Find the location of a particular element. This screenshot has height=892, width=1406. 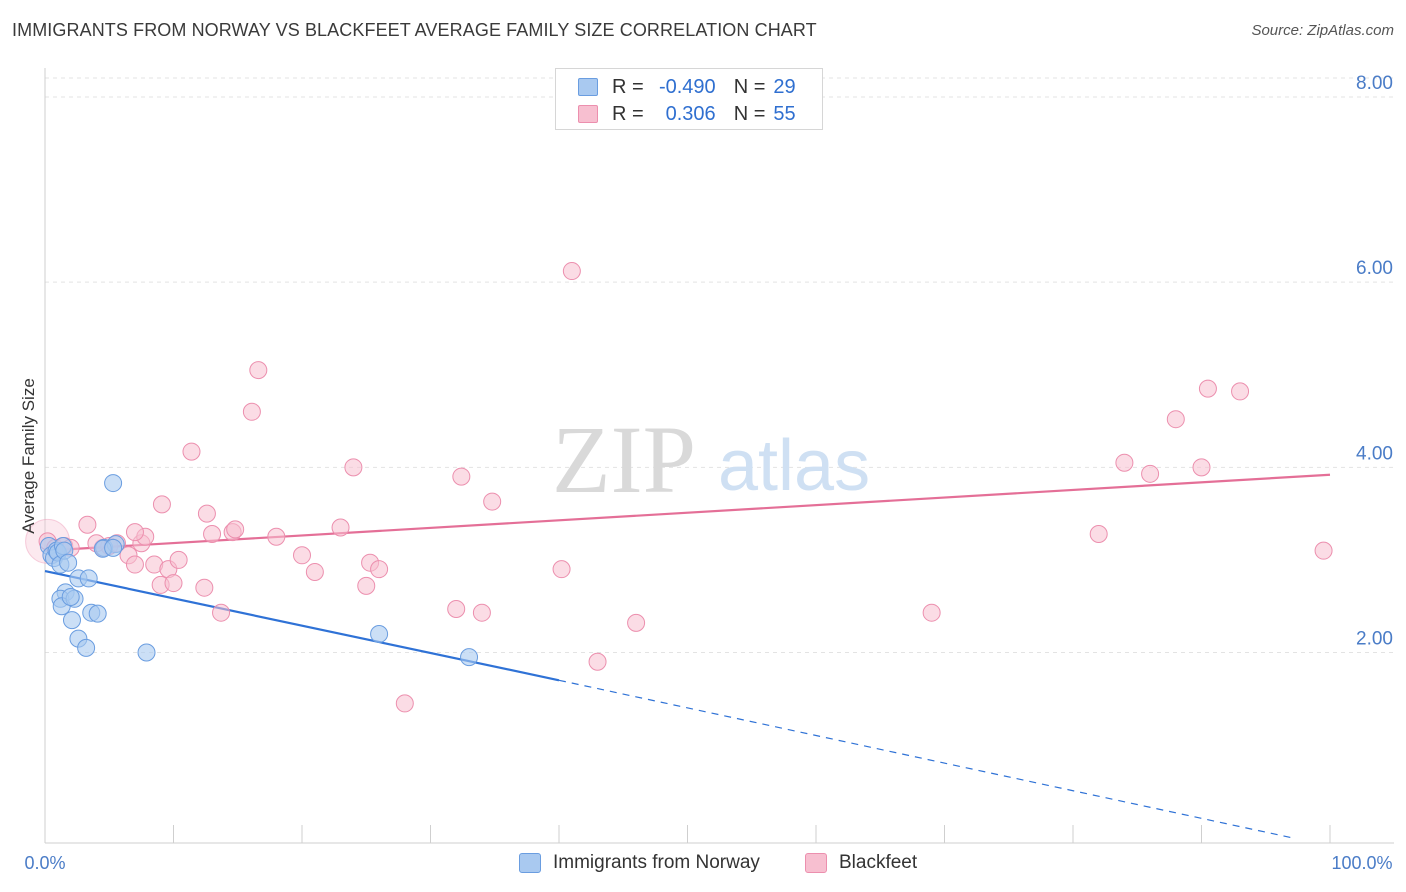

watermark: ZIP atlas is located at coordinates (711, 459).